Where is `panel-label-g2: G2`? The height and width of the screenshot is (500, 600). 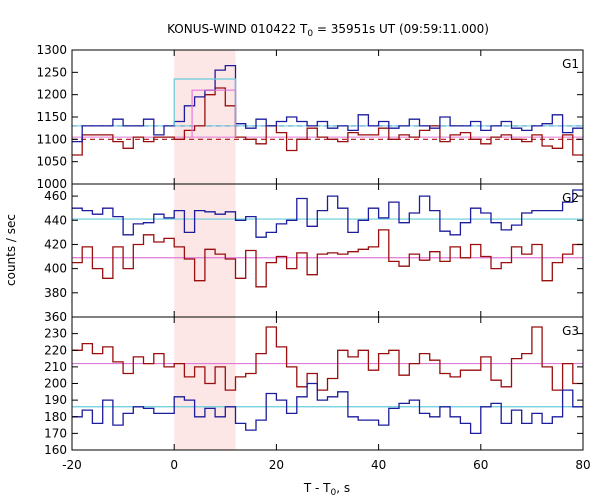 panel-label-g2: G2 is located at coordinates (570, 198).